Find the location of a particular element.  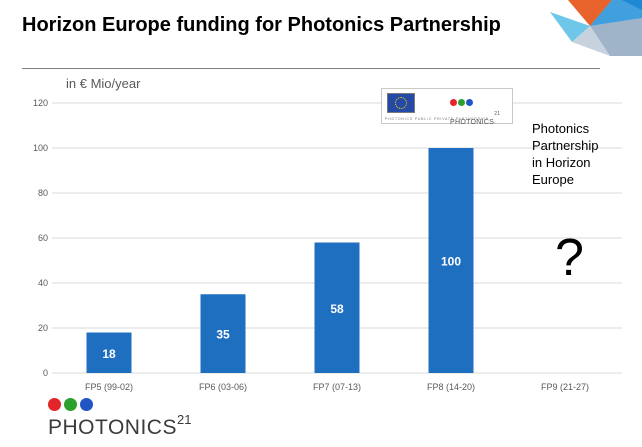

x-tick-label: FP8 (14-20) is located at coordinates (451, 387).